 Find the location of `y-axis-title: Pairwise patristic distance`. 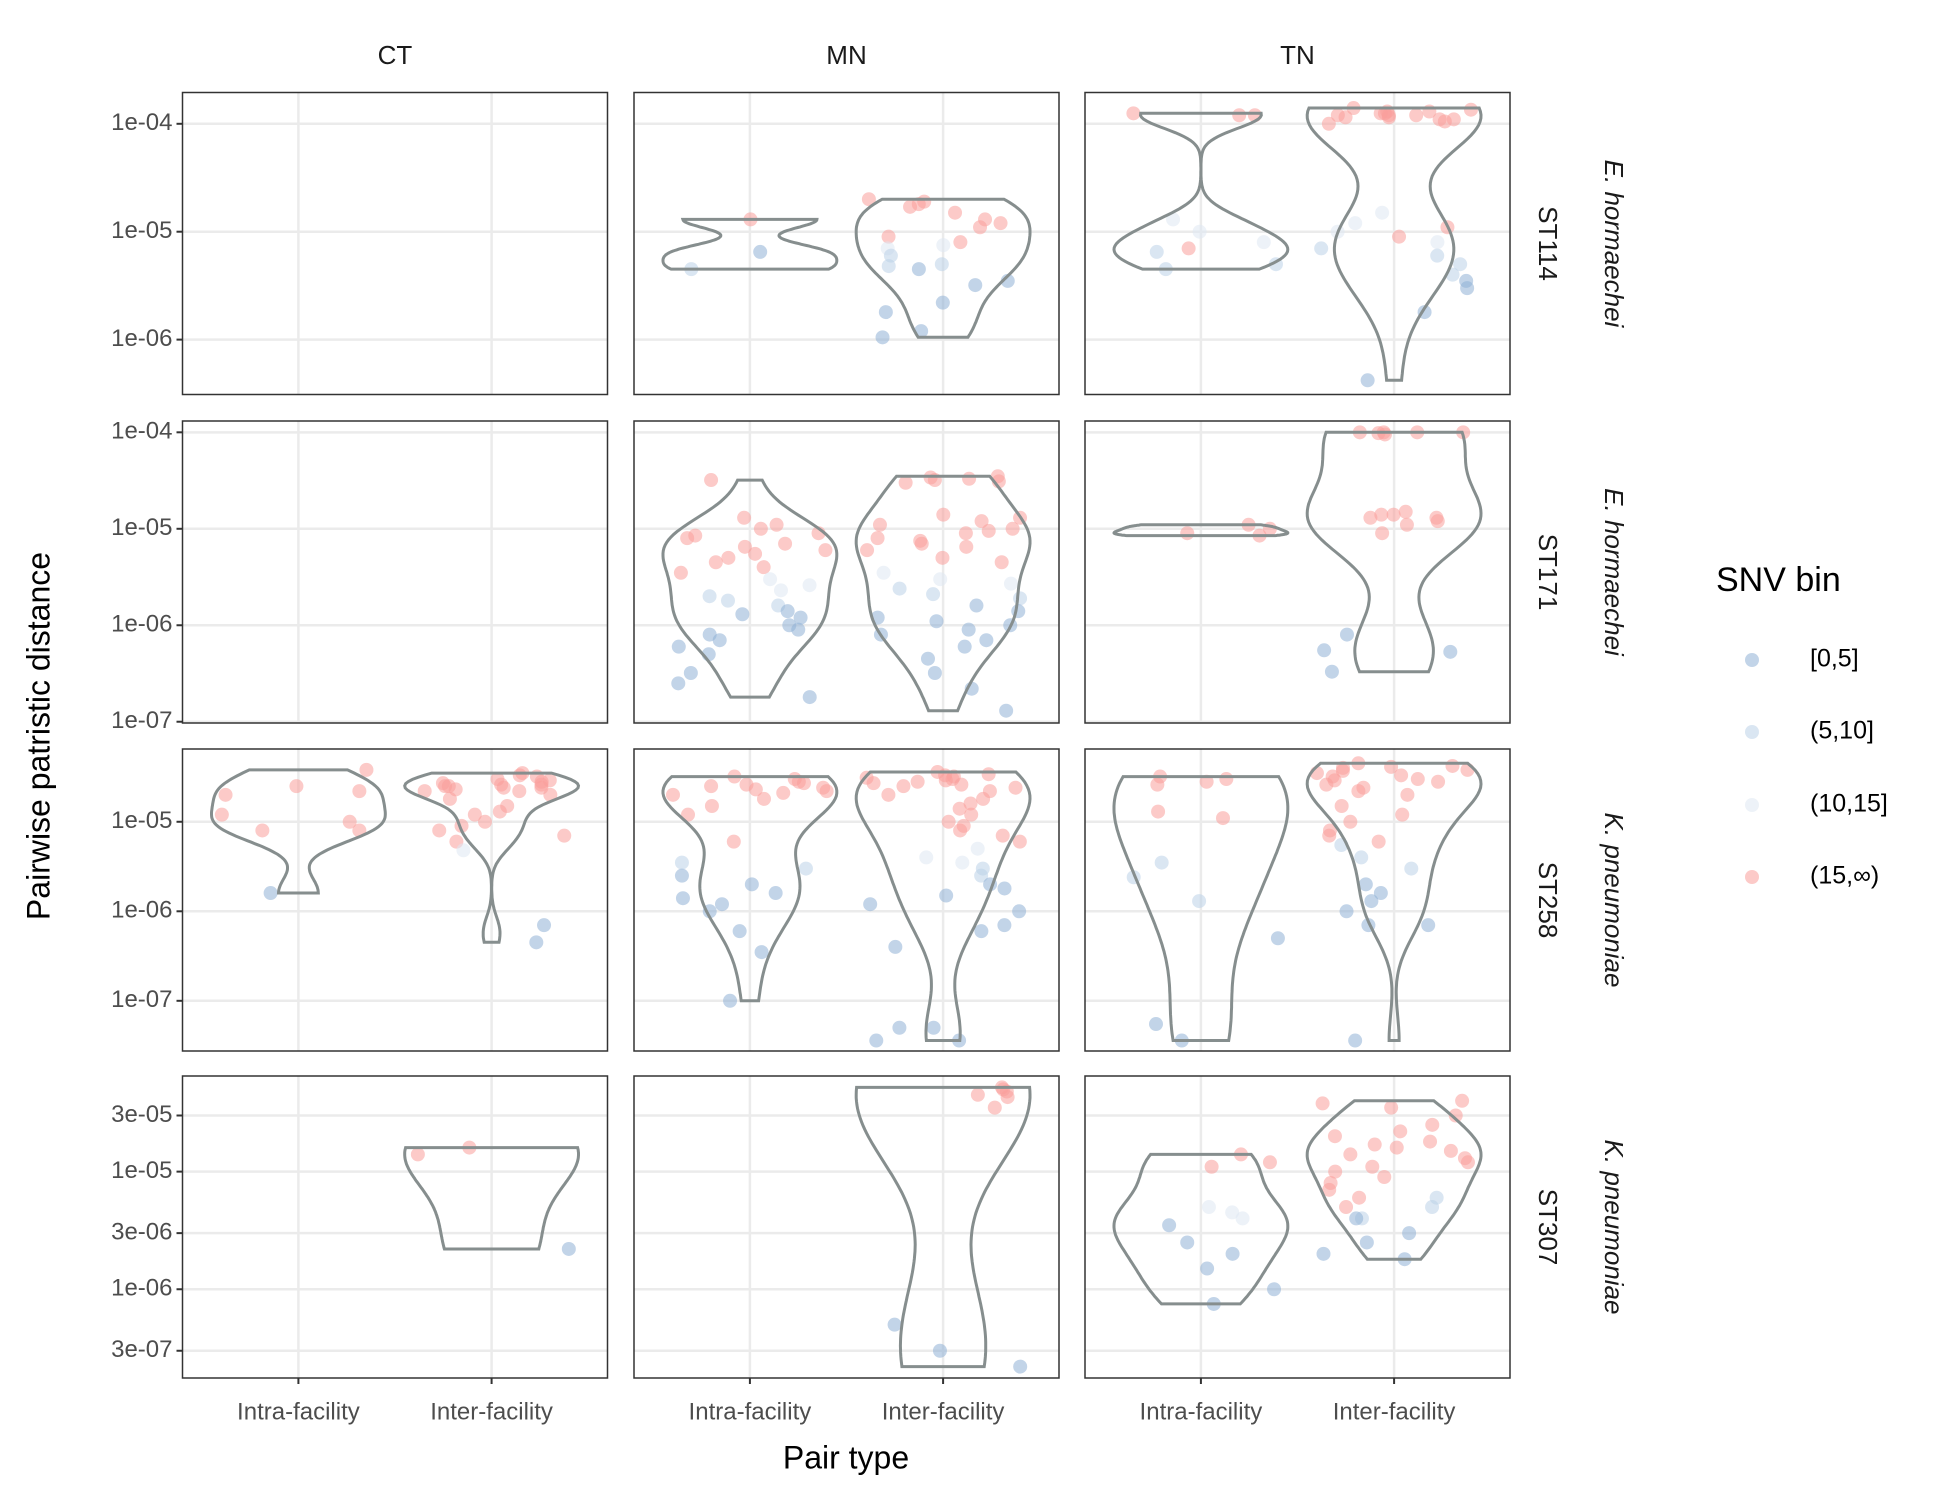

y-axis-title: Pairwise patristic distance is located at coordinates (38, 736).